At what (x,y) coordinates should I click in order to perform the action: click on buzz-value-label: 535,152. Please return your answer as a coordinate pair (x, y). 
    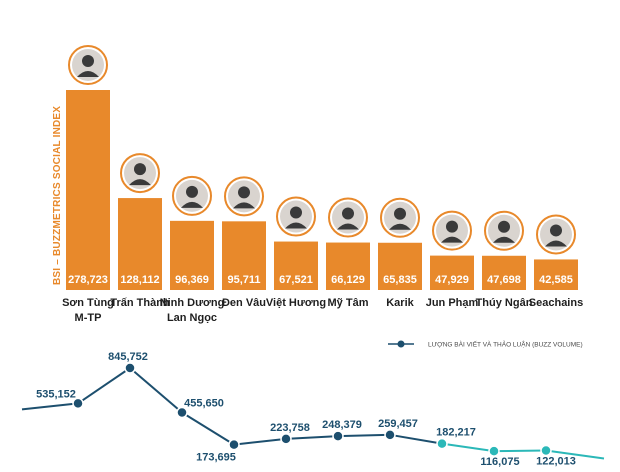
    Looking at the image, I should click on (56, 394).